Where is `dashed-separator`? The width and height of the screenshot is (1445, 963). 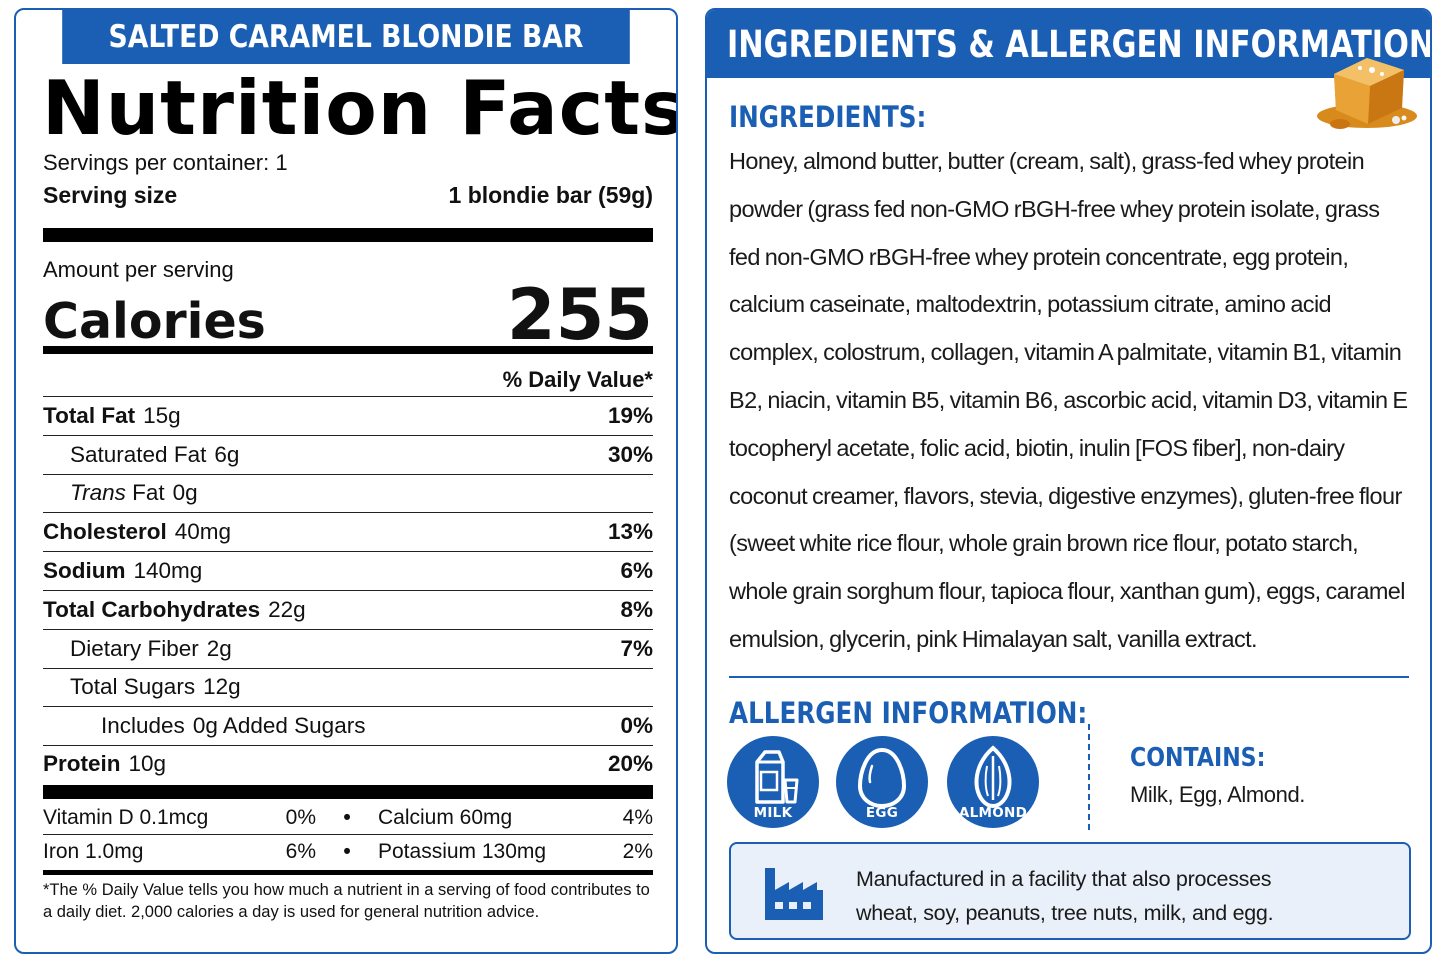
dashed-separator is located at coordinates (1089, 777).